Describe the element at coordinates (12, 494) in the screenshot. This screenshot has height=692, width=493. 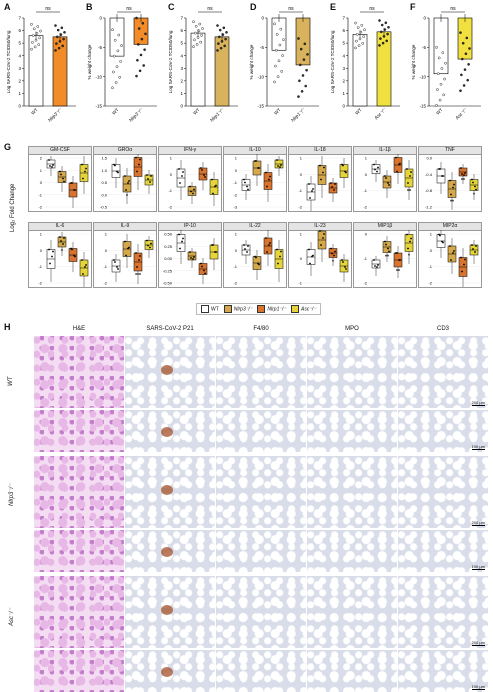
I see `histology-row-label: Nlrp3⁻/⁻` at that location.